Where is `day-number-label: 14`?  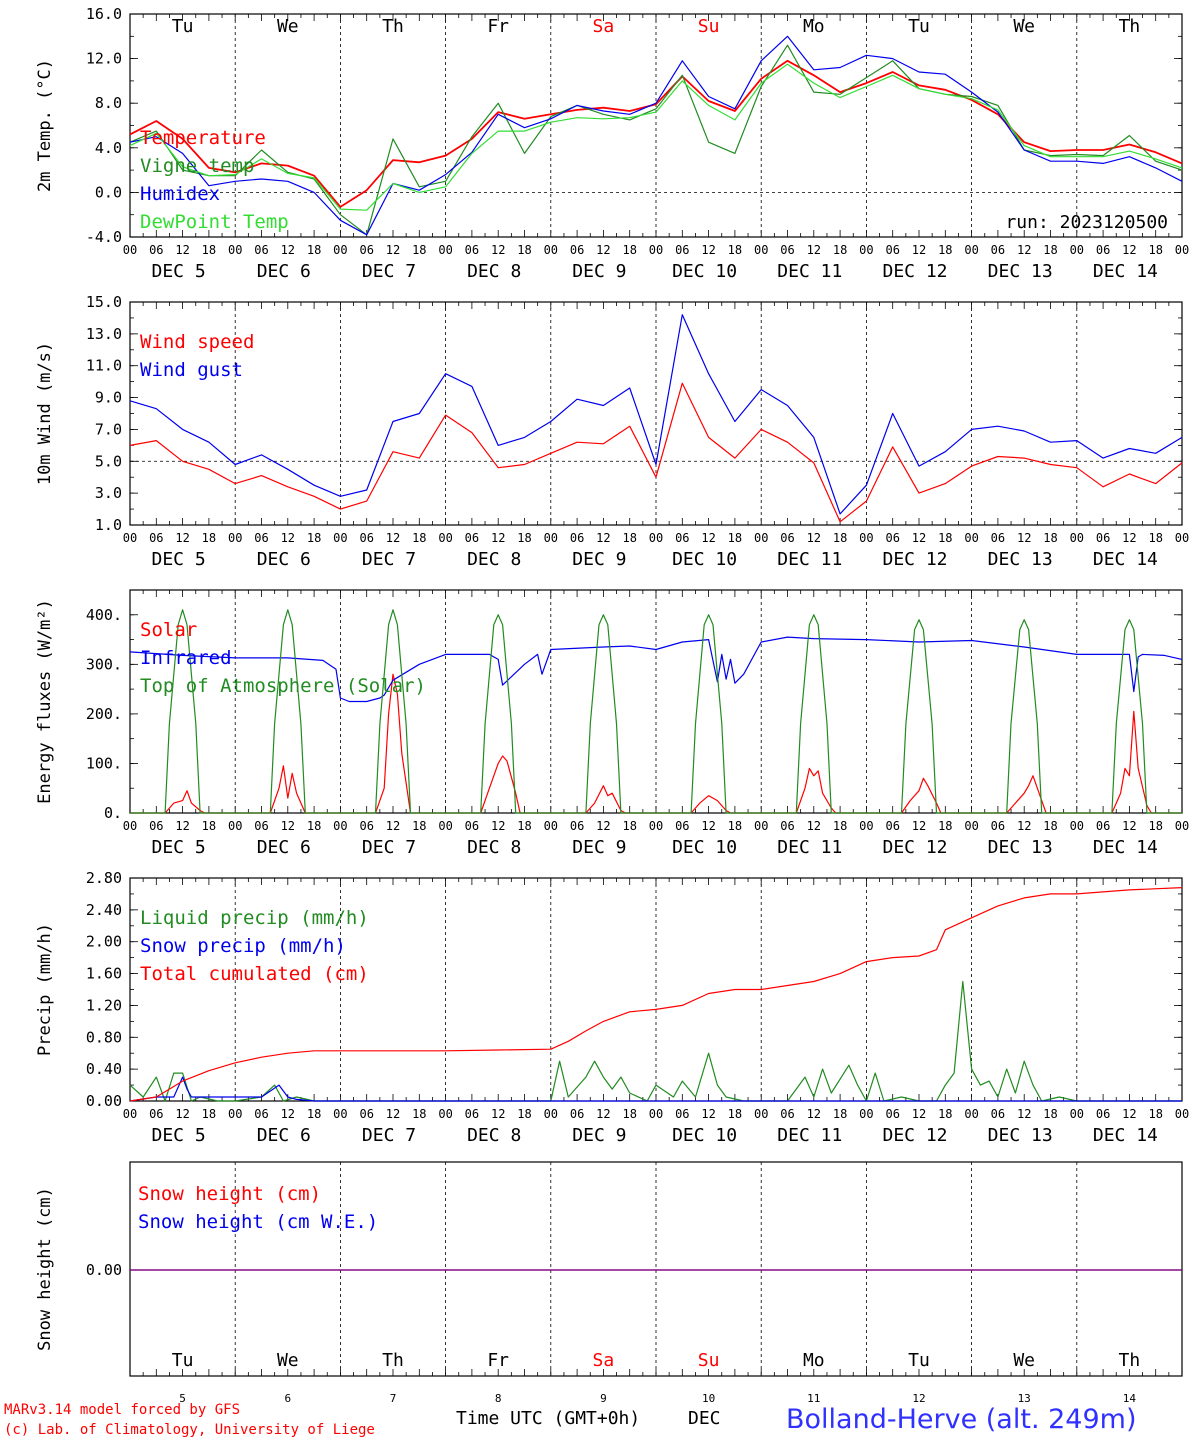
day-number-label: 14 is located at coordinates (1130, 1398).